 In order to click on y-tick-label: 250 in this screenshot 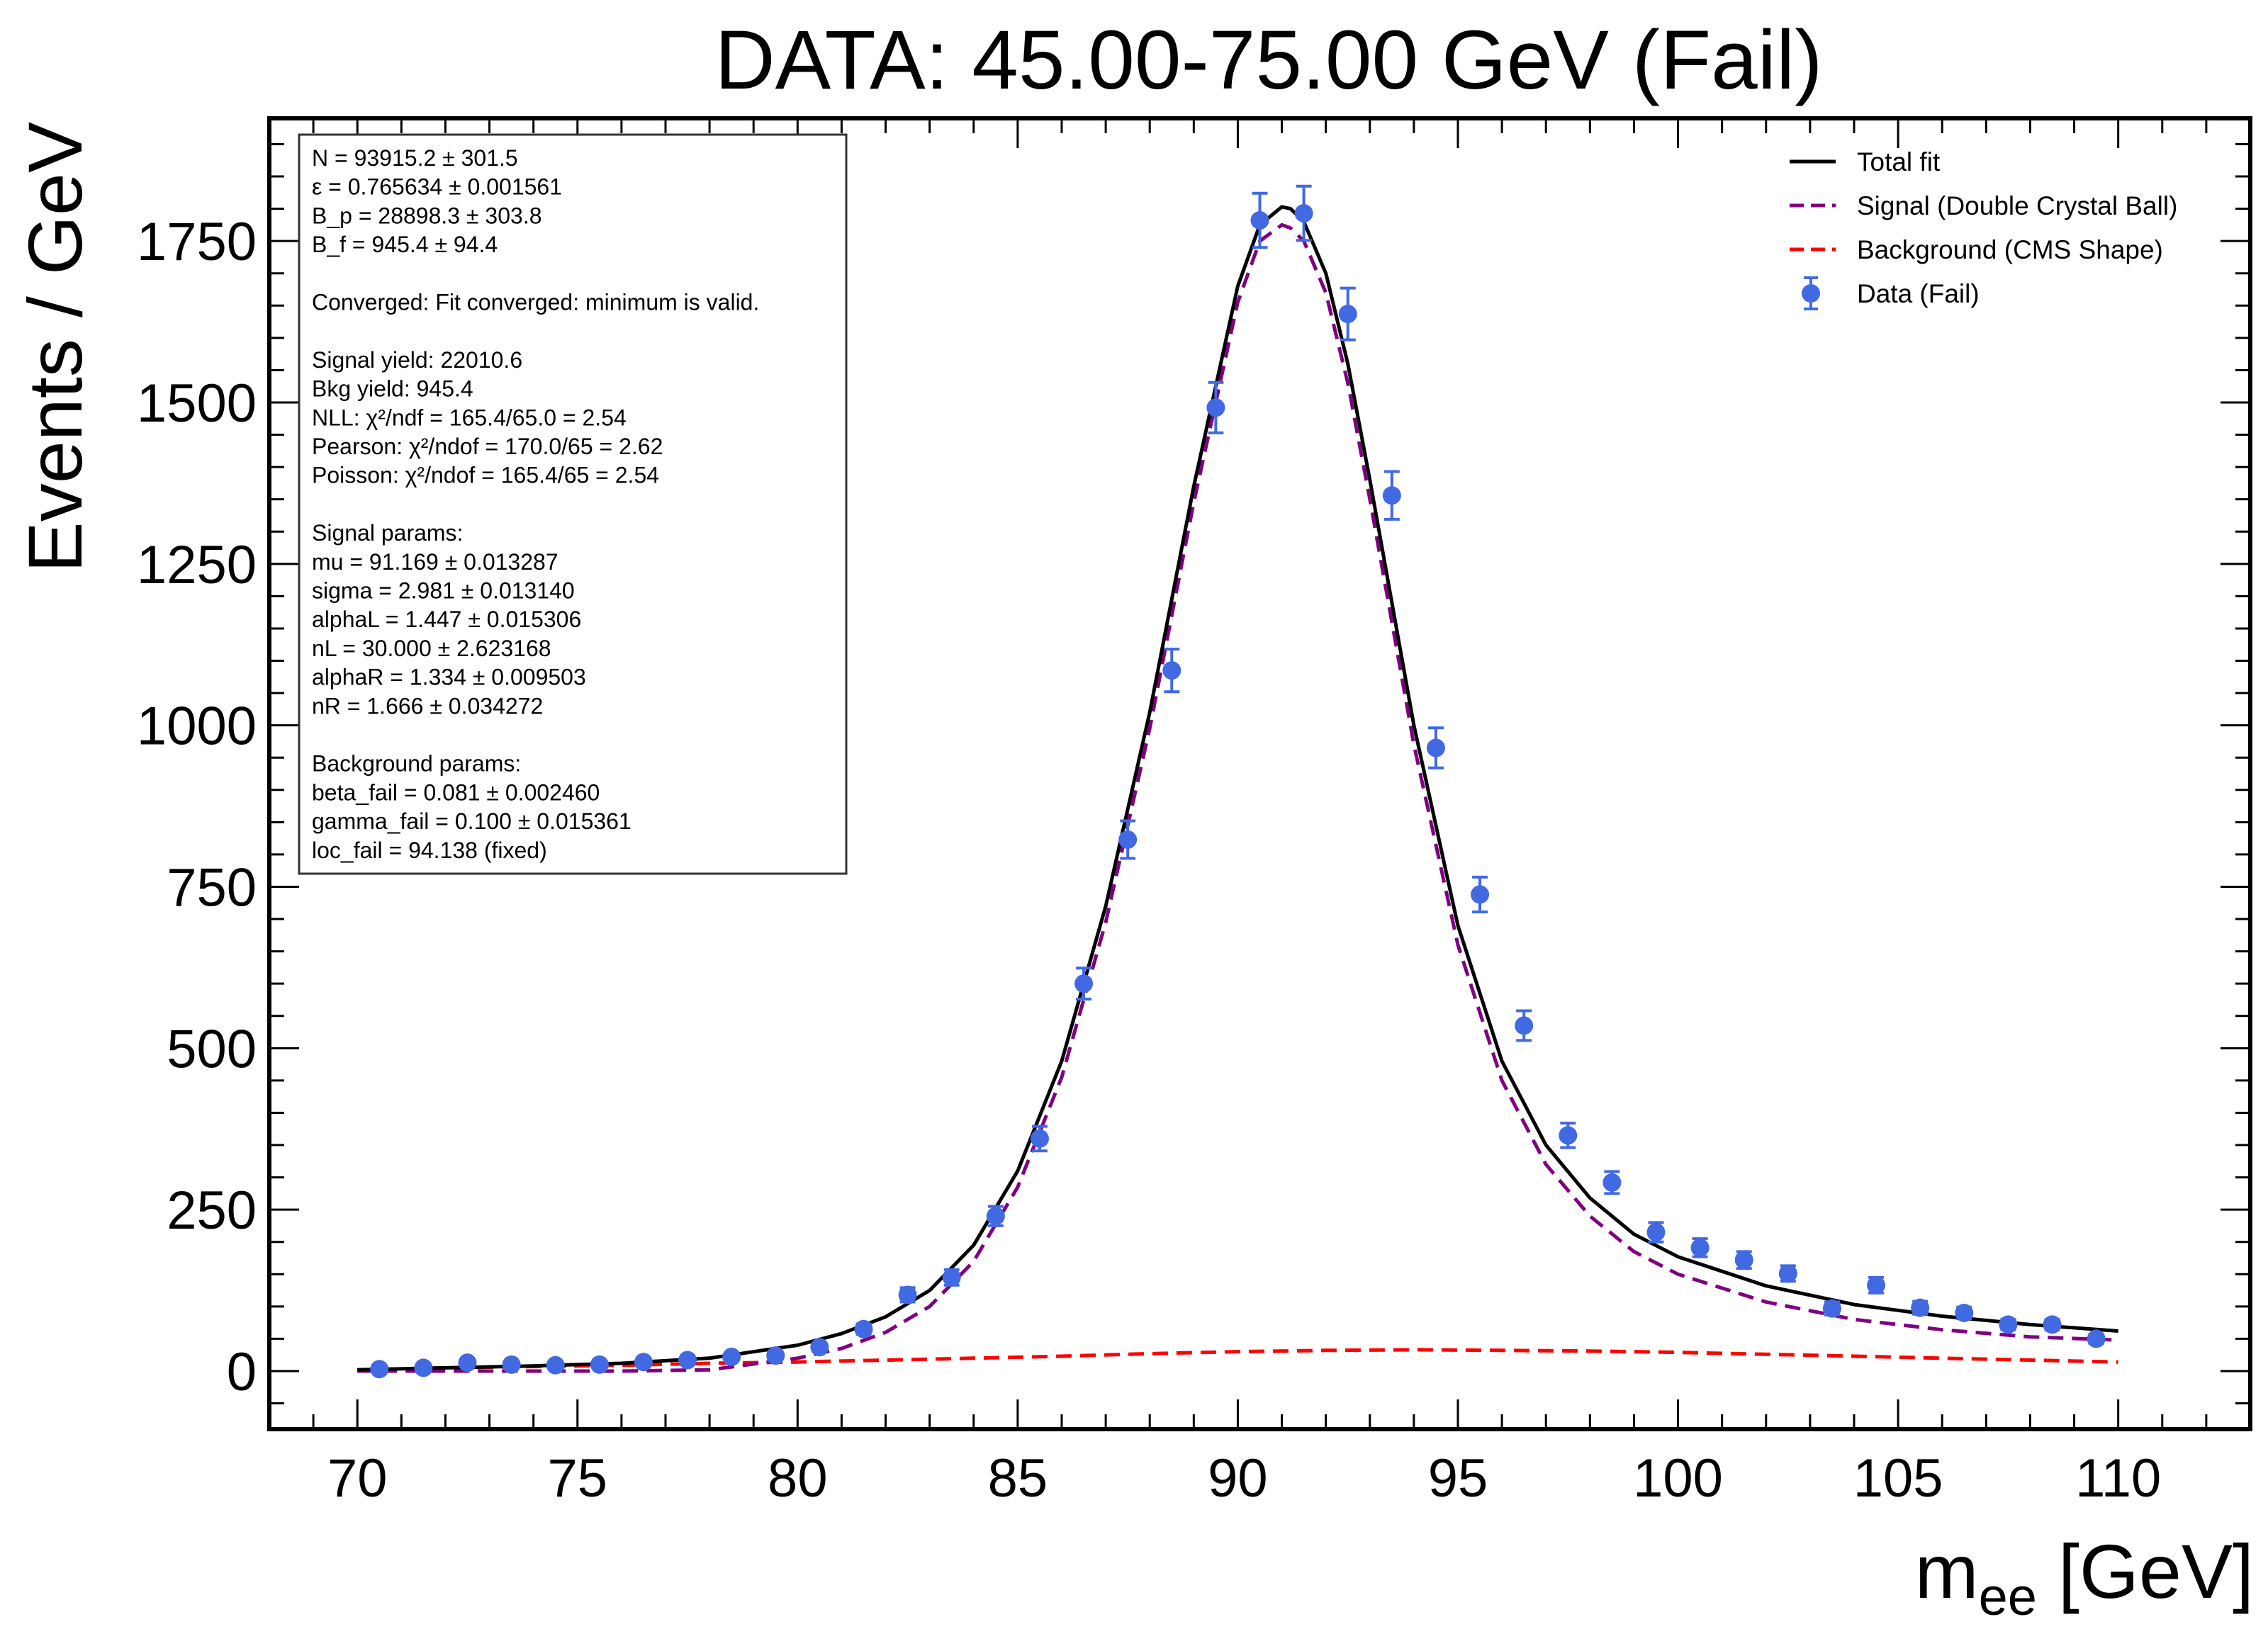, I will do `click(212, 1210)`.